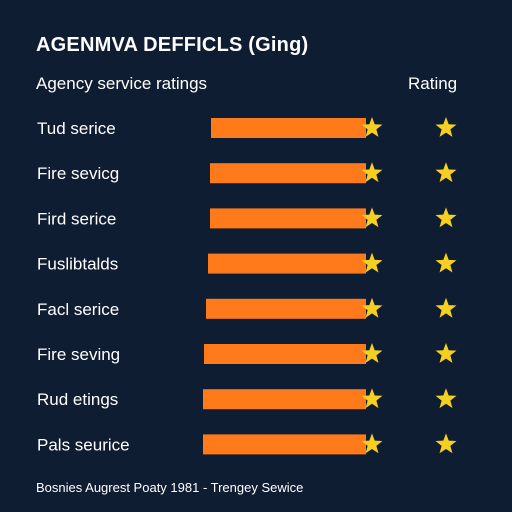  I want to click on category-label: Pals seurice, so click(83, 444).